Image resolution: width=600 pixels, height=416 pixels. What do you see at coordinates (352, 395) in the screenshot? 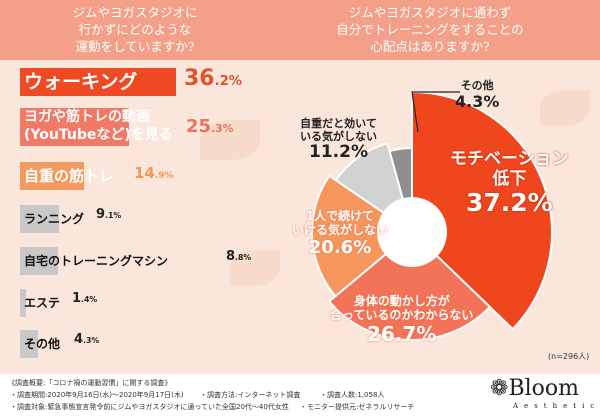
I see `survey-count: ・調査人数:1,058人` at bounding box center [352, 395].